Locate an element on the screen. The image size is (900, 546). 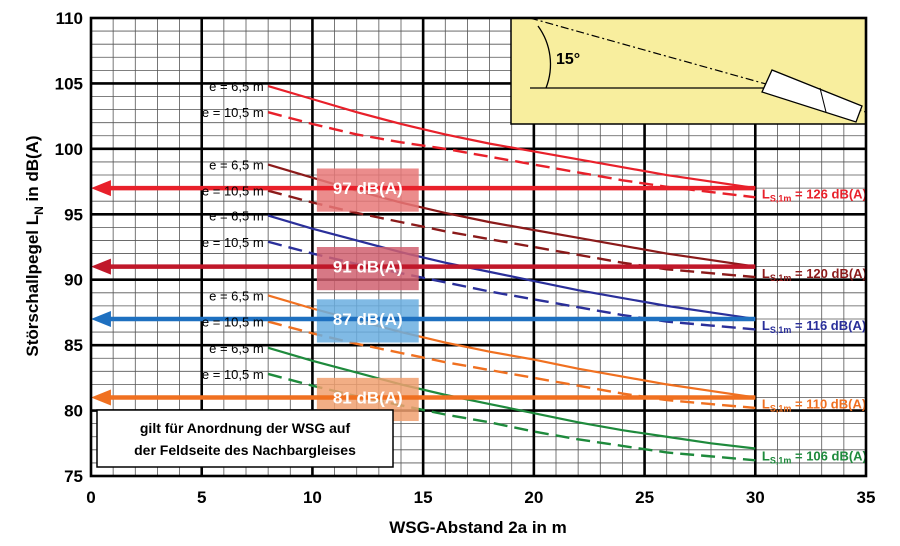
threshold-label: 91 dB(A) is located at coordinates (368, 267).